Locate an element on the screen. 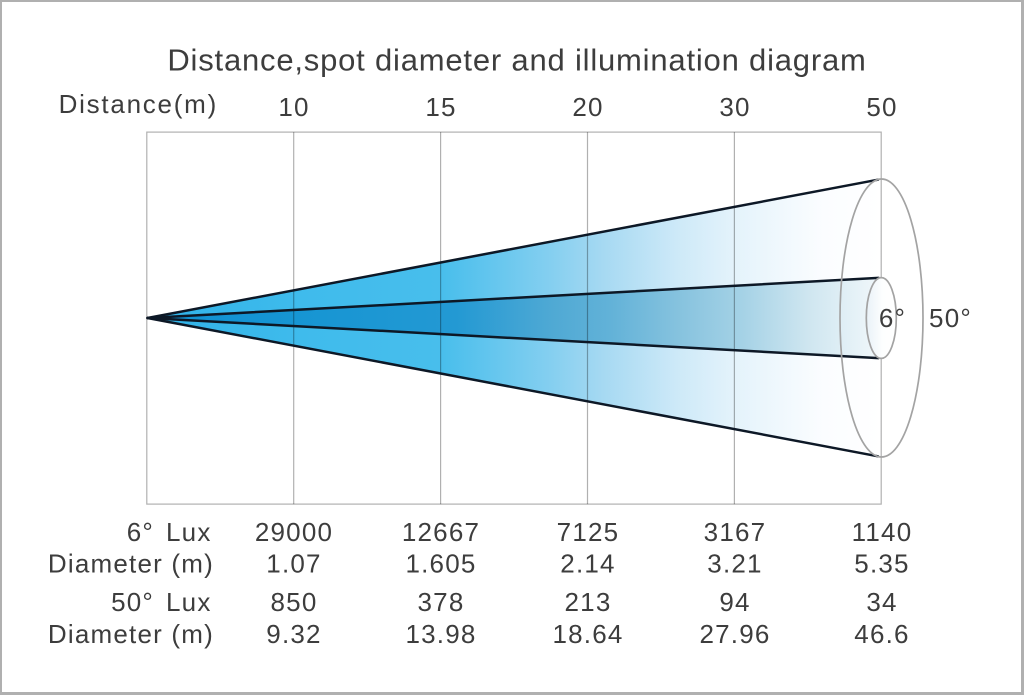 The height and width of the screenshot is (695, 1024). svg-text: 2.14 is located at coordinates (587, 564).